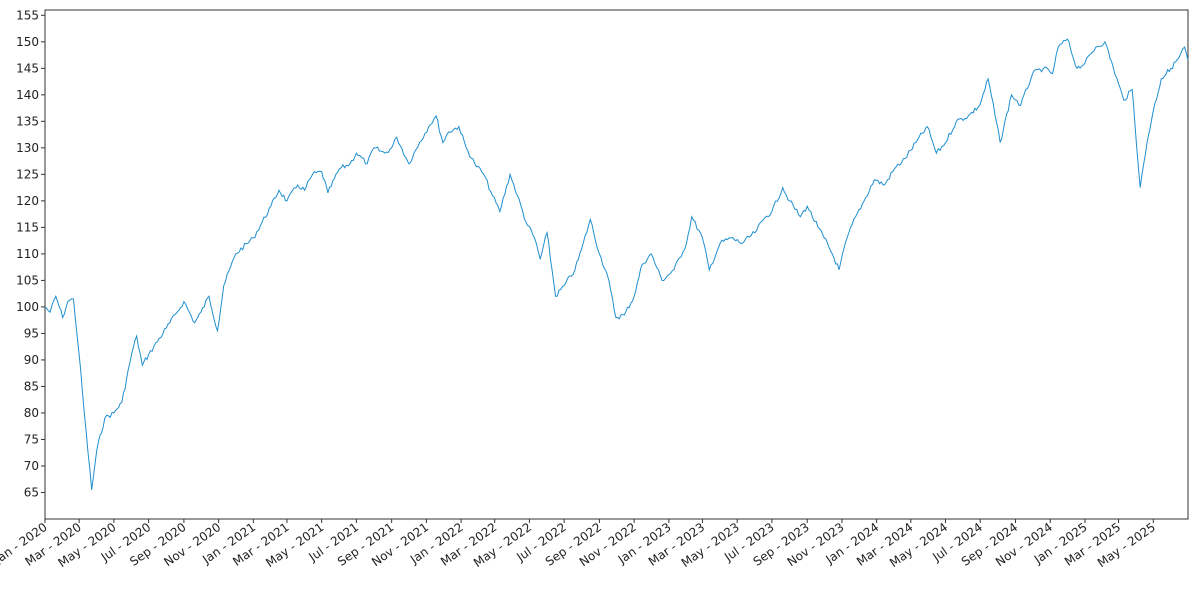  What do you see at coordinates (27, 201) in the screenshot?
I see `y-tick-label: 120` at bounding box center [27, 201].